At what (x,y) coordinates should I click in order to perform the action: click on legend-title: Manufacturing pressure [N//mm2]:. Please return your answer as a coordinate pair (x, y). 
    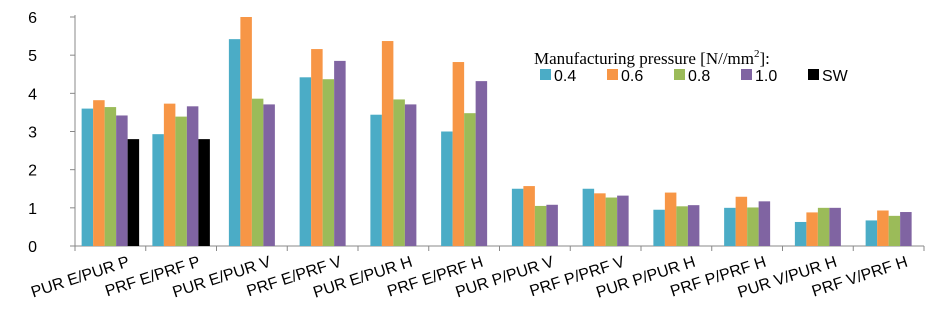
    Looking at the image, I should click on (652, 58).